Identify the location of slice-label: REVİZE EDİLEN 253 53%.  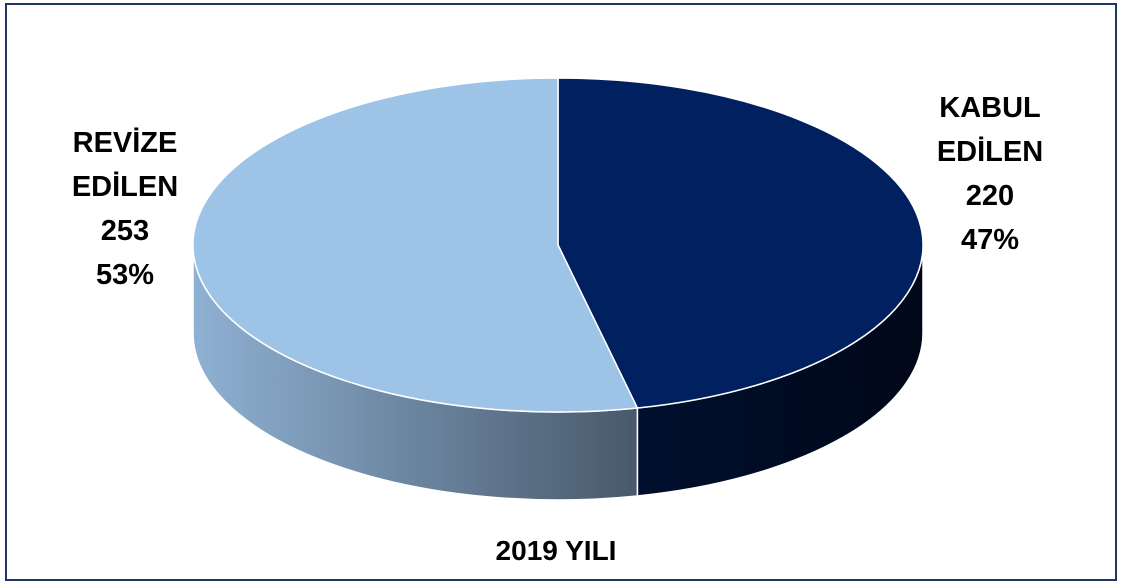
(125, 209).